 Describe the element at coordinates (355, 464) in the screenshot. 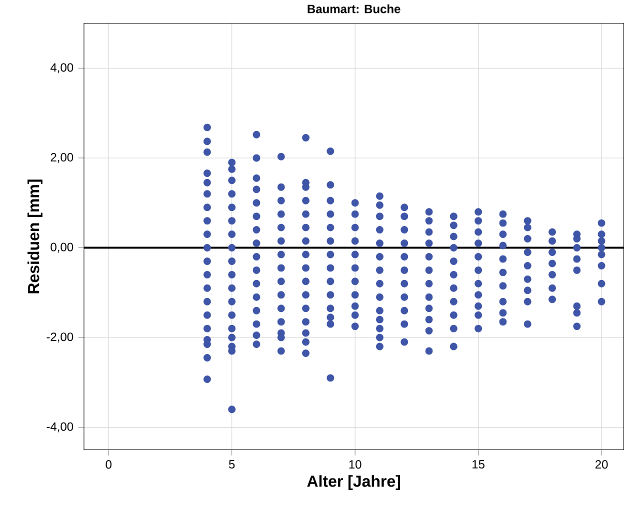

I see `x-tick-label: 10` at that location.